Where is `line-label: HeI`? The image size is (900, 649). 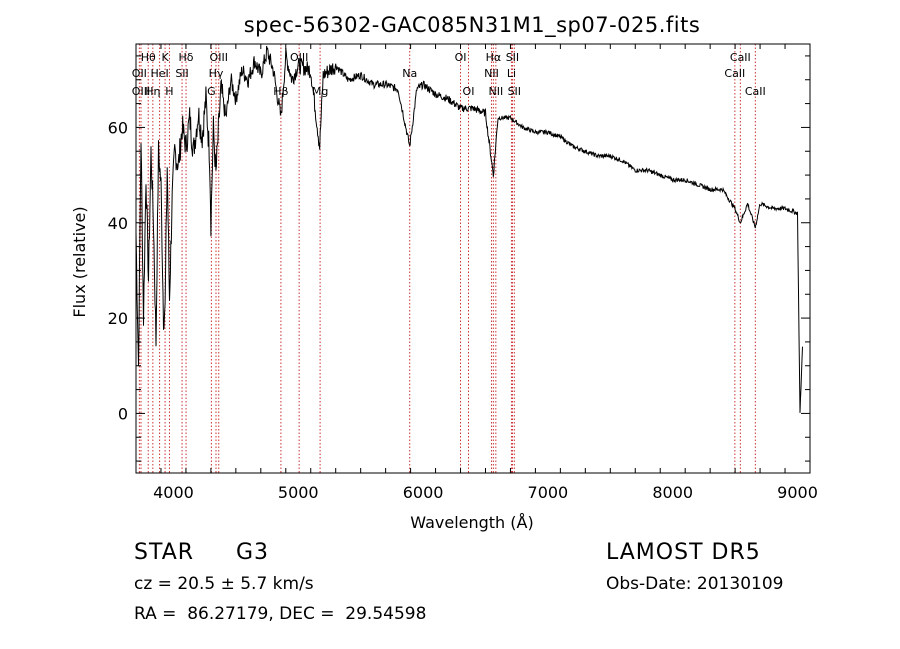
line-label: HeI is located at coordinates (159, 73).